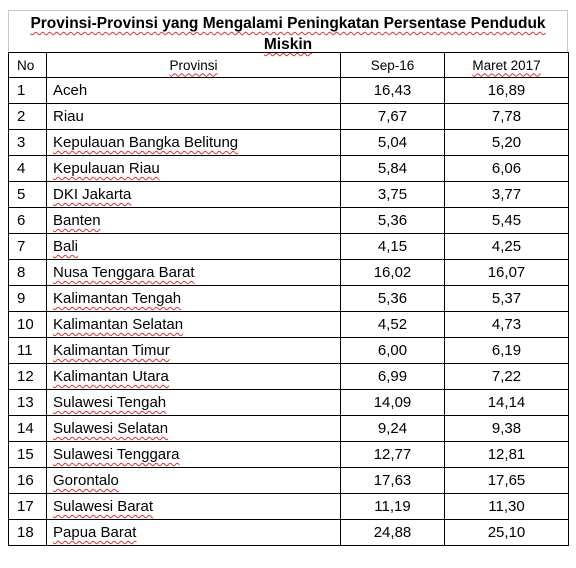 This screenshot has height=568, width=576. I want to click on province-cell: Papua Barat, so click(193, 532).